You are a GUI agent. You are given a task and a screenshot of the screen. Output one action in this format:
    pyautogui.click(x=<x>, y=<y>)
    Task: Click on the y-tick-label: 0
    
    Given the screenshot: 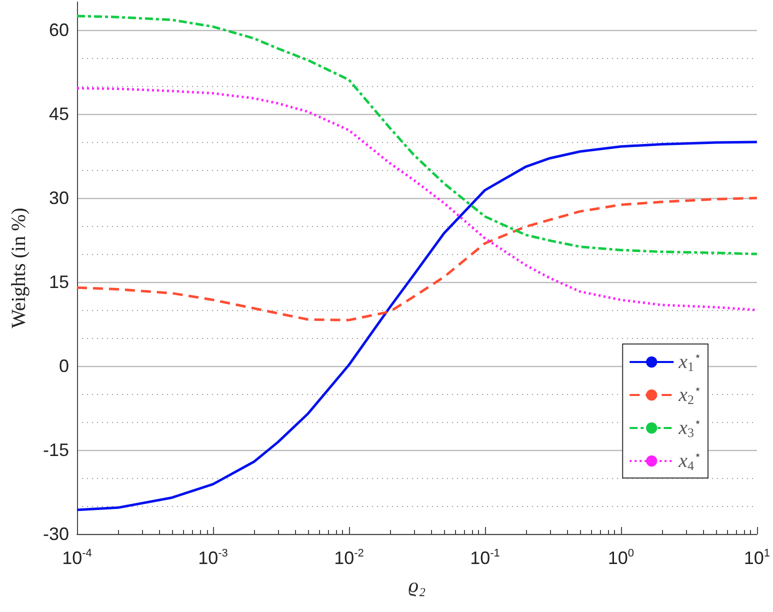 What is the action you would take?
    pyautogui.click(x=63, y=366)
    